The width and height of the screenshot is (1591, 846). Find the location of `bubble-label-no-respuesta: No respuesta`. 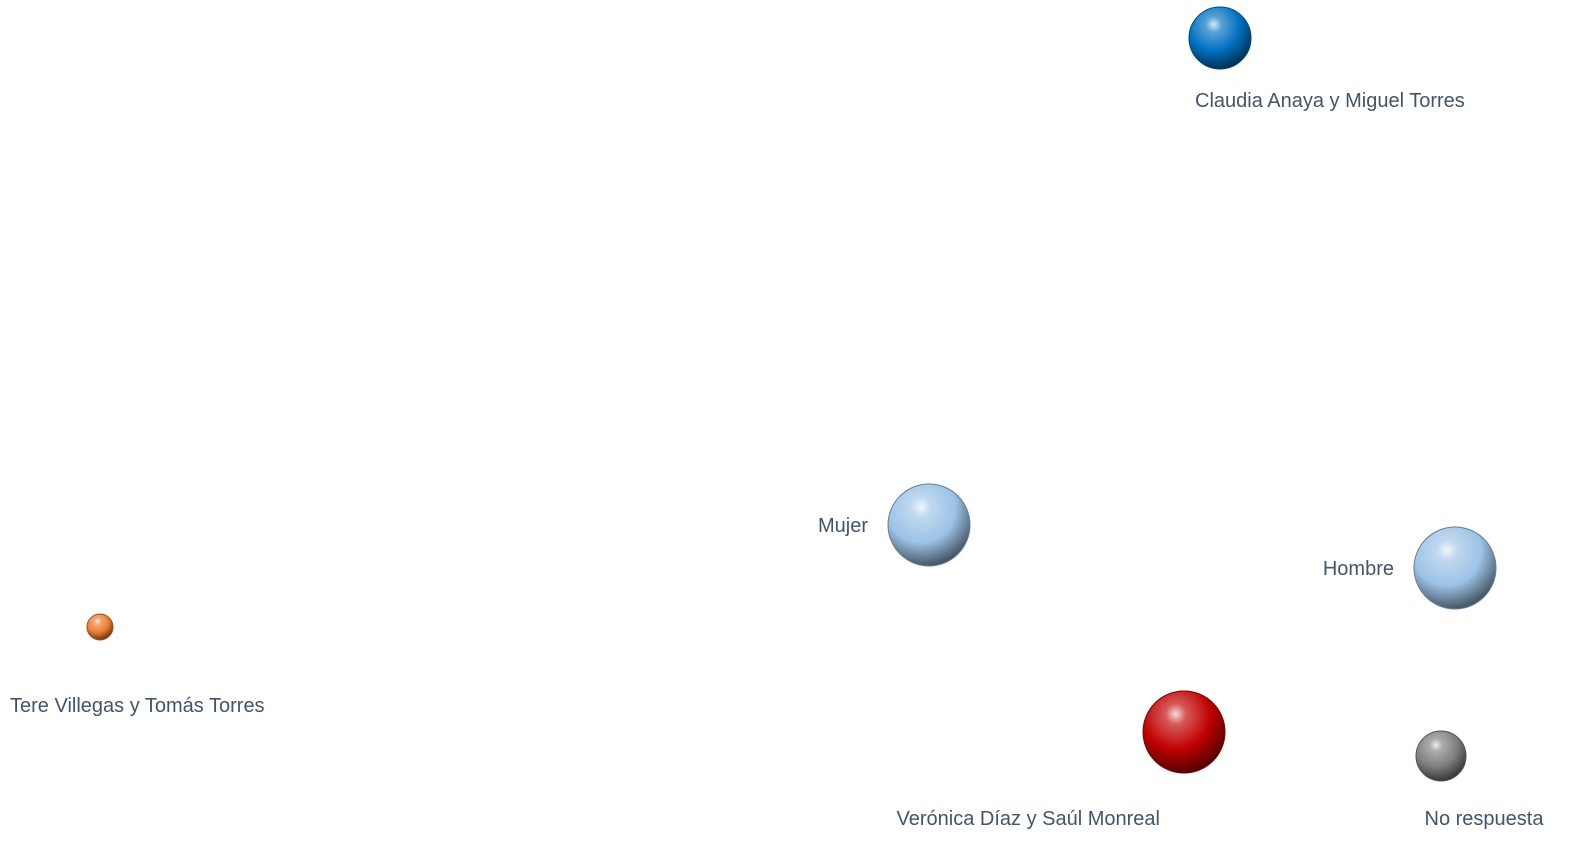

bubble-label-no-respuesta: No respuesta is located at coordinates (1485, 819).